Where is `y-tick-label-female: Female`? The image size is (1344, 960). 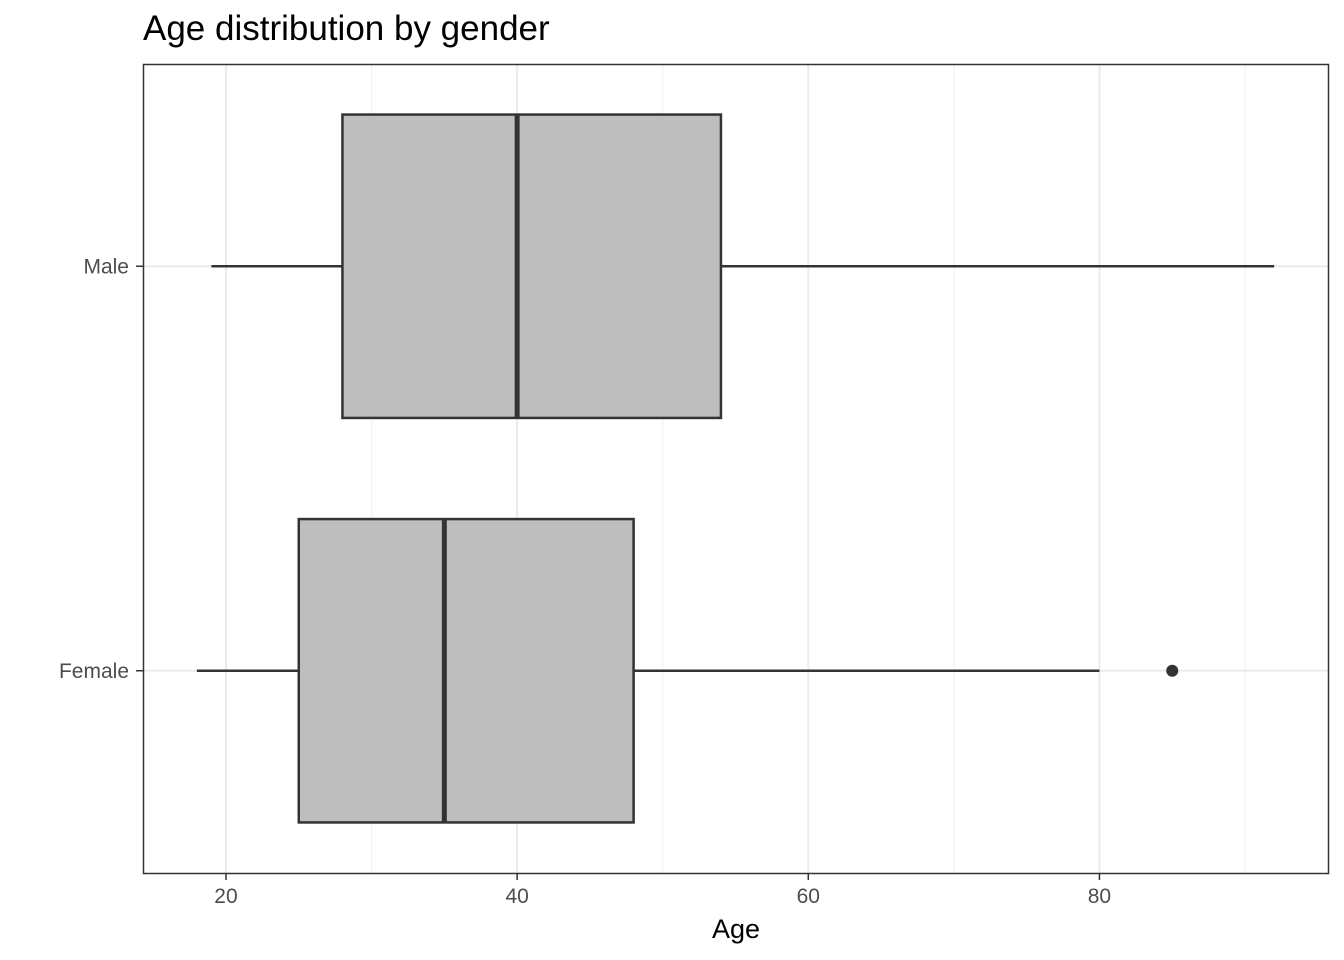
y-tick-label-female: Female is located at coordinates (94, 671).